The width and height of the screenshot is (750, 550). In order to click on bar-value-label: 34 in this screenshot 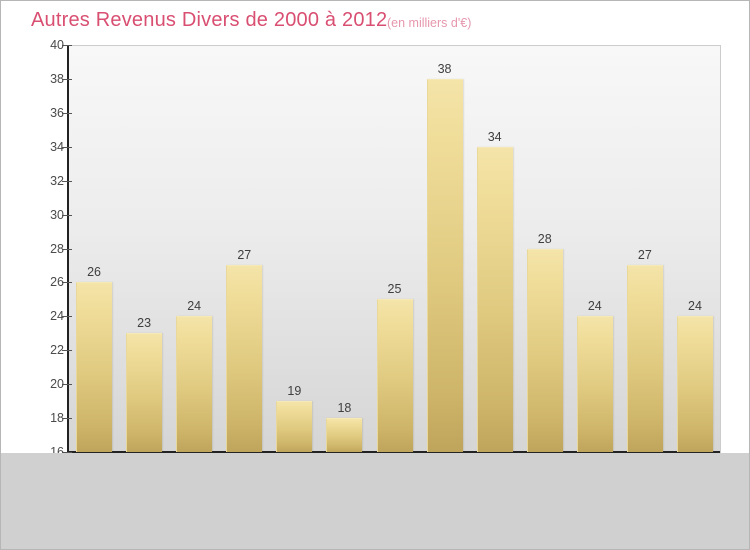, I will do `click(494, 136)`.